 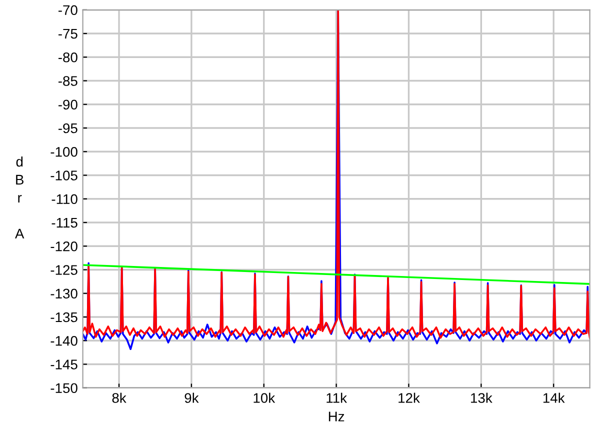 I want to click on x-tick-label: 12k, so click(x=409, y=397).